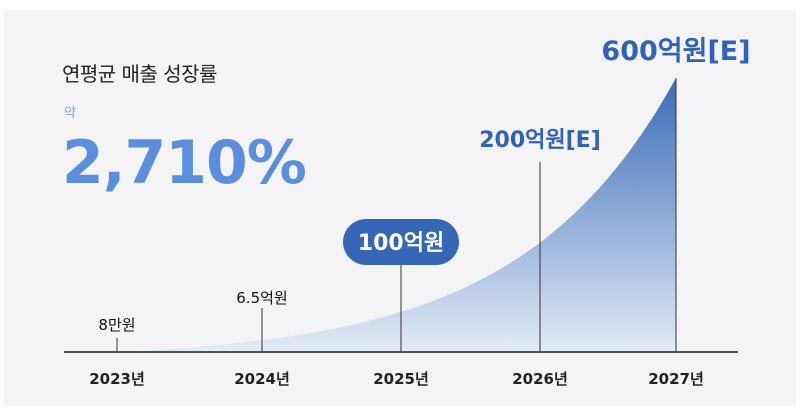  I want to click on x-tick-label: 2026년, so click(540, 379).